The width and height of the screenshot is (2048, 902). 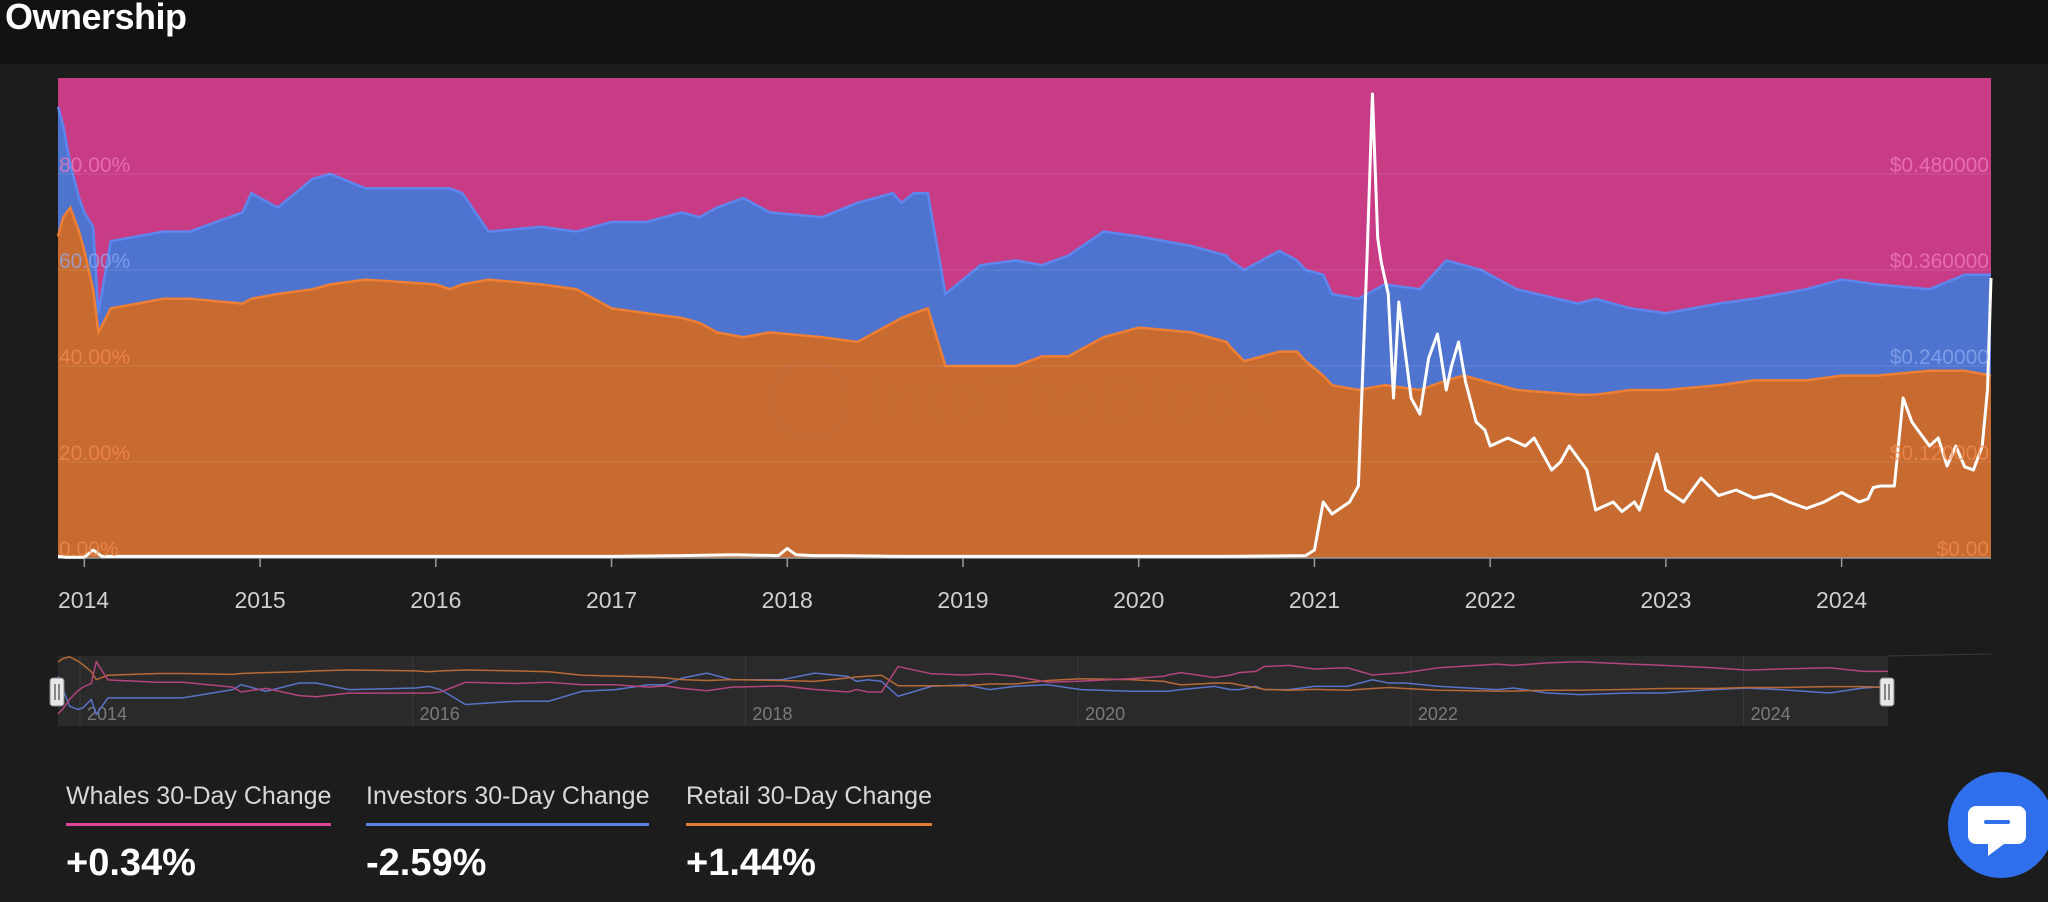 I want to click on left-tick-label: 60.00%, so click(x=94, y=261).